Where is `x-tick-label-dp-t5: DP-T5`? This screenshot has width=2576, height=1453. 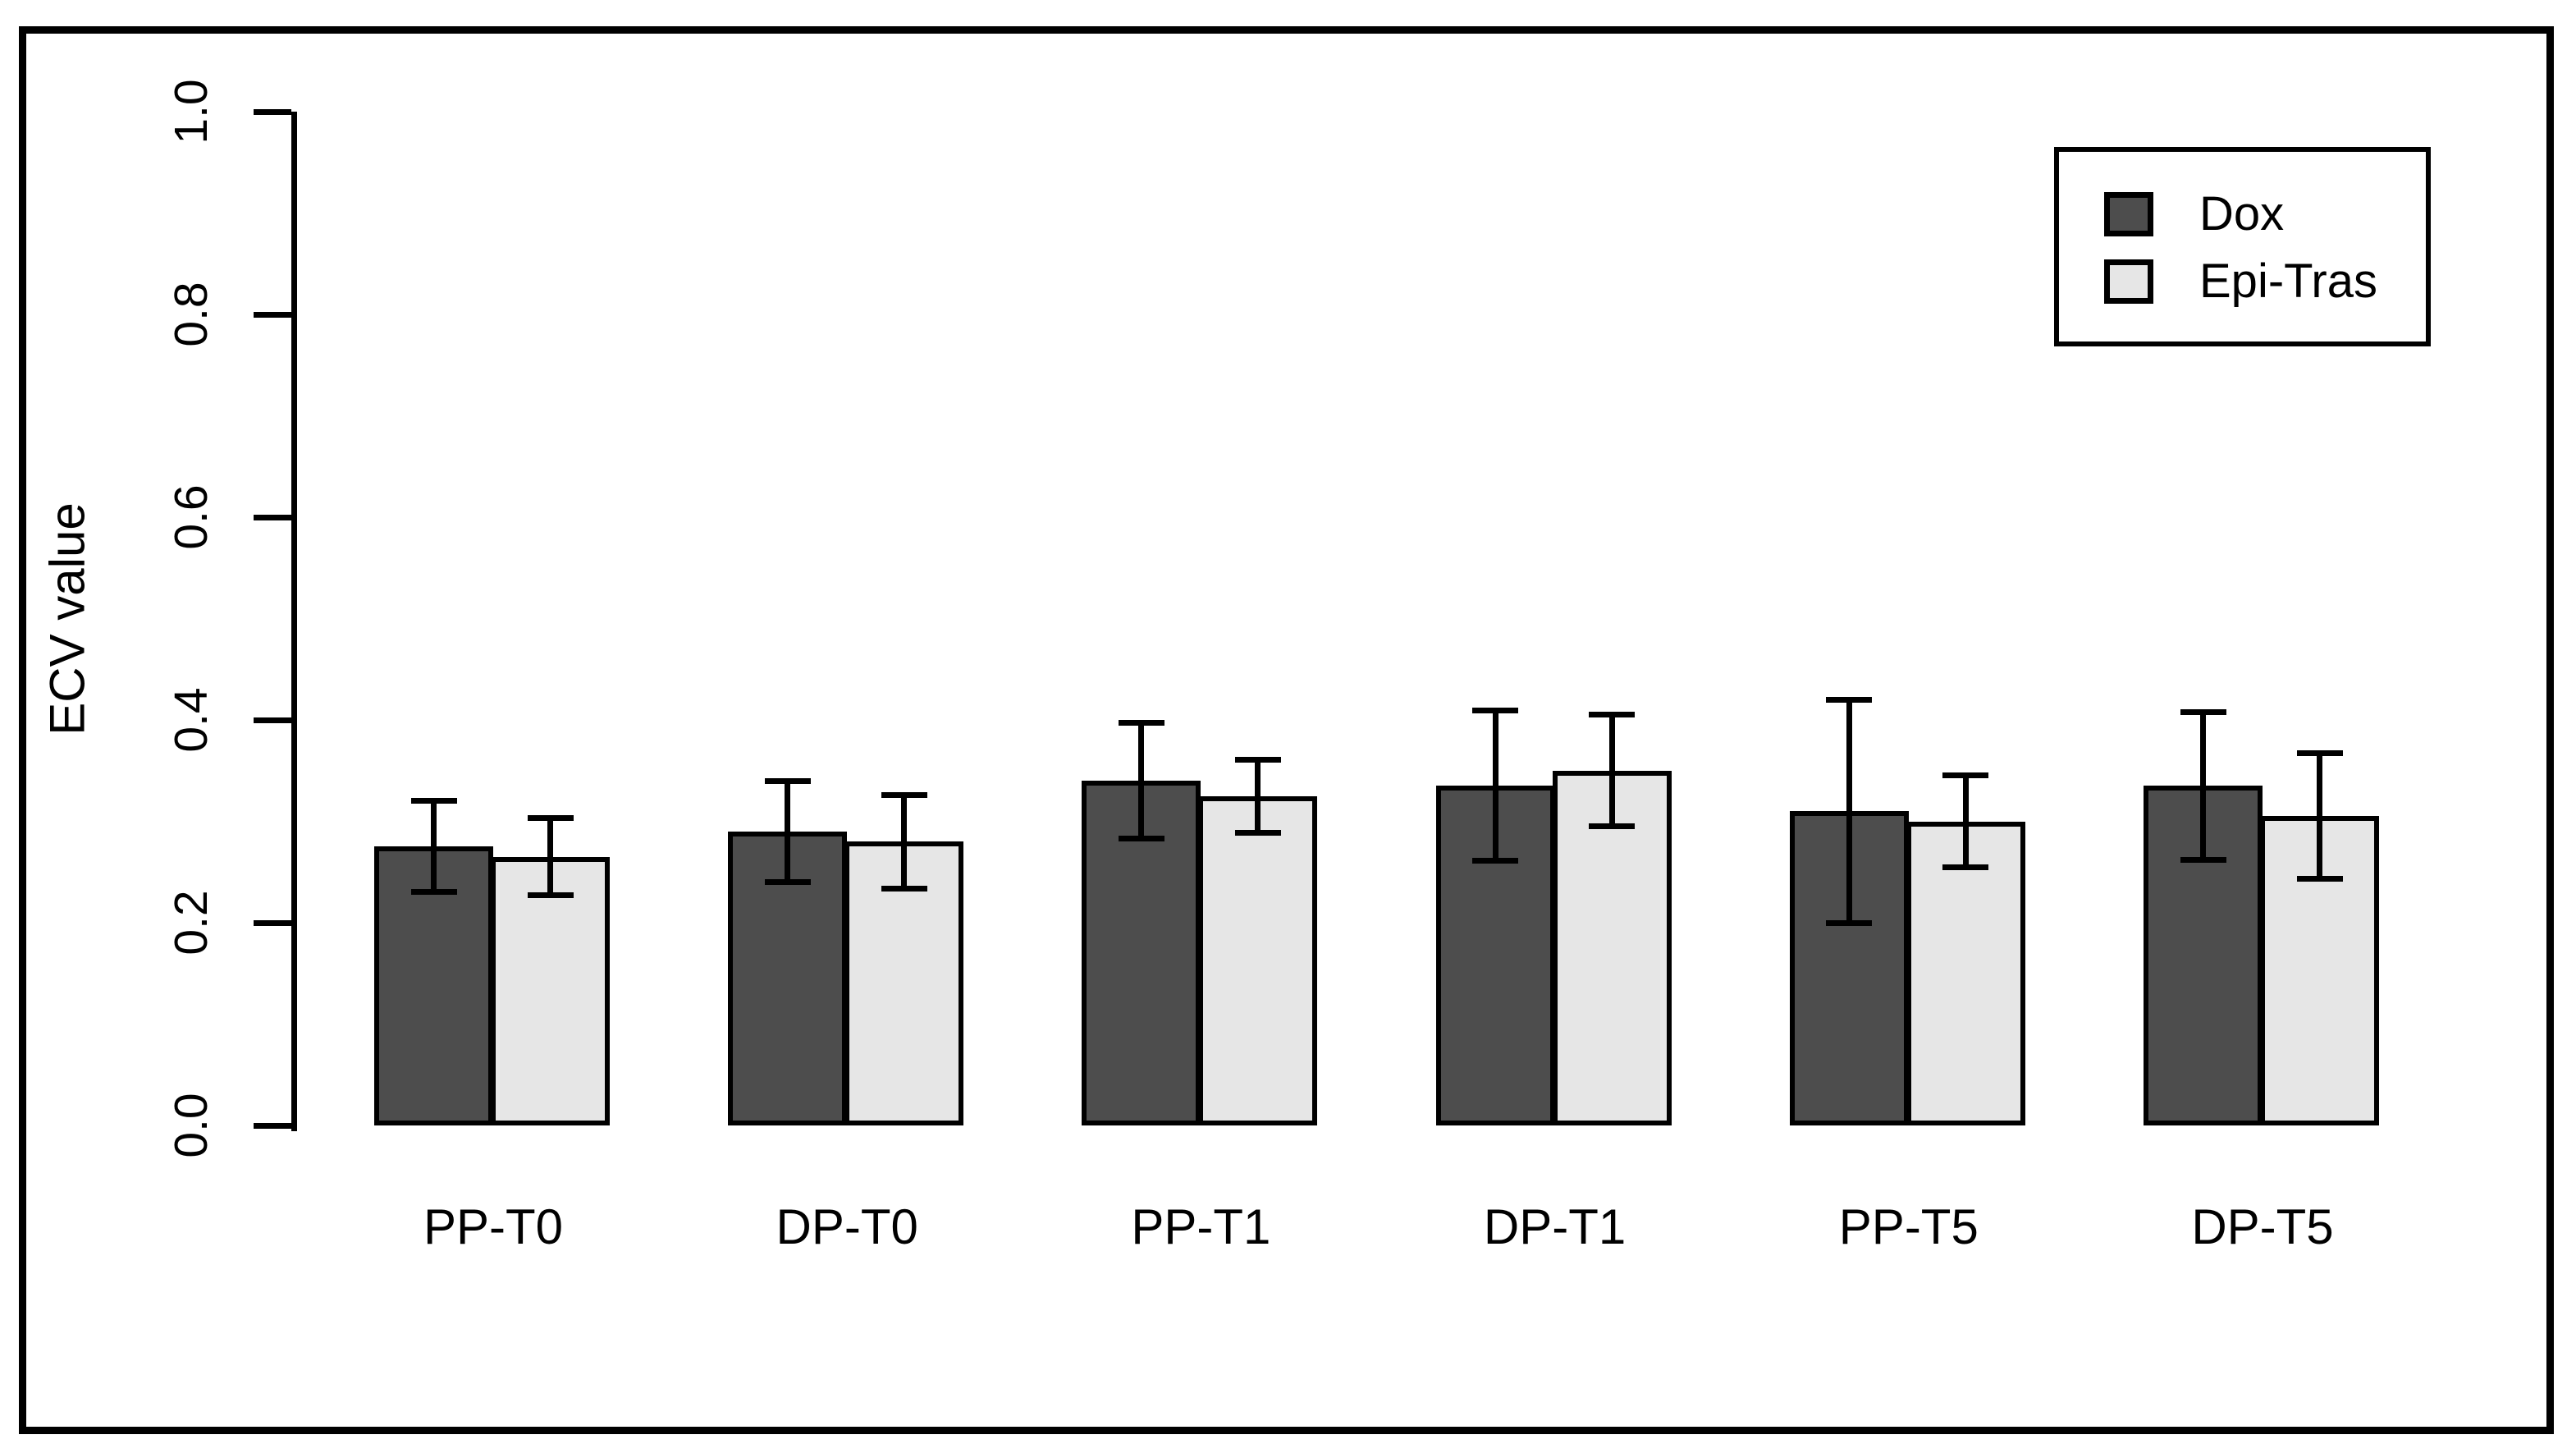 x-tick-label-dp-t5: DP-T5 is located at coordinates (2262, 1226).